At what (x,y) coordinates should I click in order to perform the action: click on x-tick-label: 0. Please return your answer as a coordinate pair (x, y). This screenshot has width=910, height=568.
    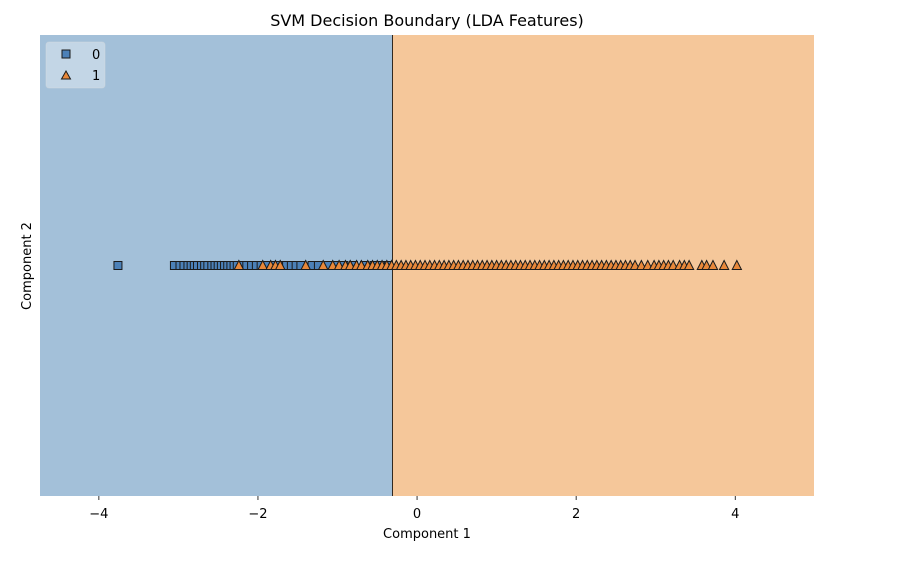
    Looking at the image, I should click on (417, 514).